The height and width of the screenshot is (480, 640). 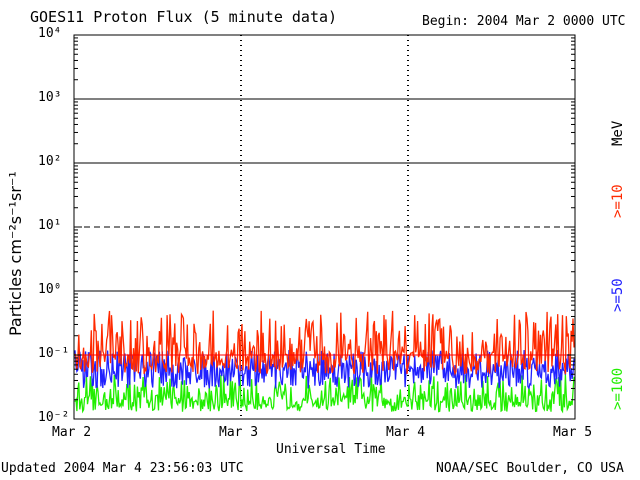 I want to click on series-ge100, so click(x=324, y=394).